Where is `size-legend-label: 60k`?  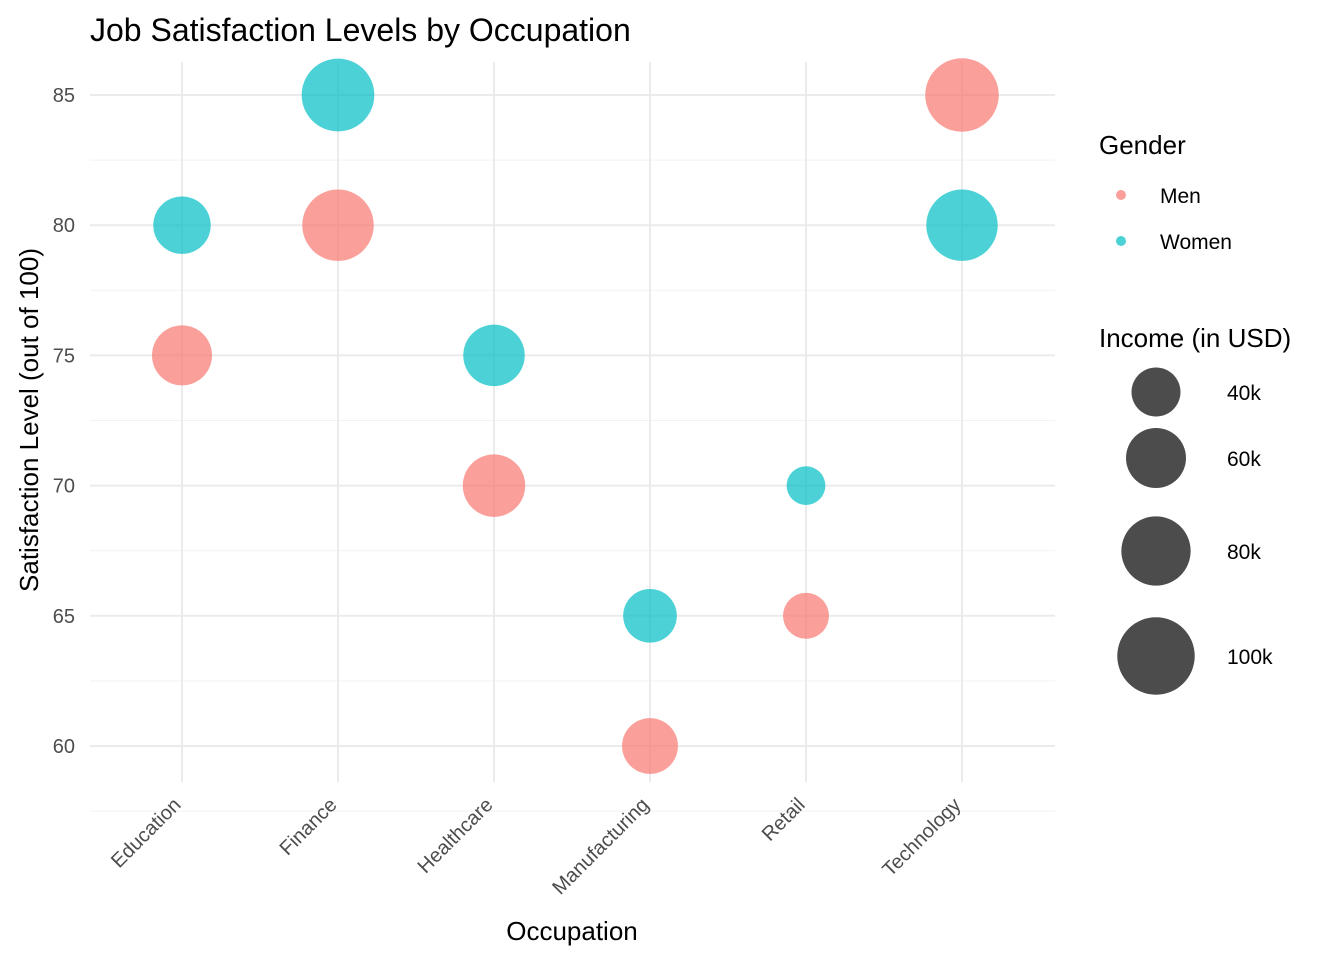
size-legend-label: 60k is located at coordinates (1244, 459).